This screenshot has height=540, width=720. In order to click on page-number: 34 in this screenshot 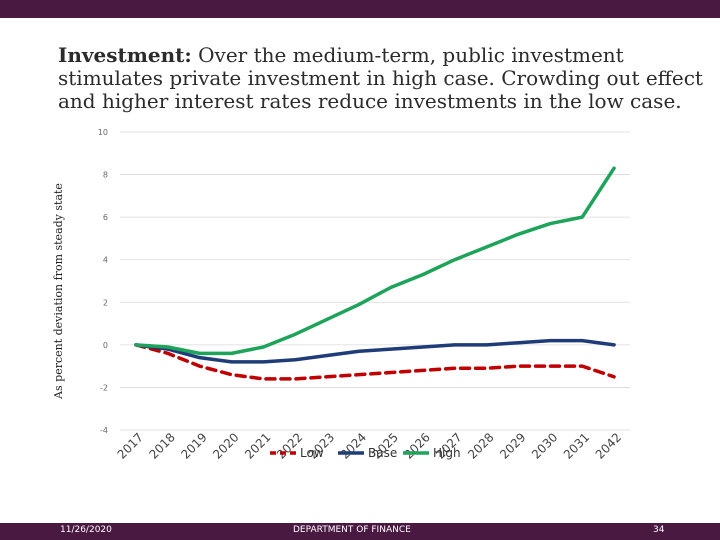, I will do `click(659, 530)`.